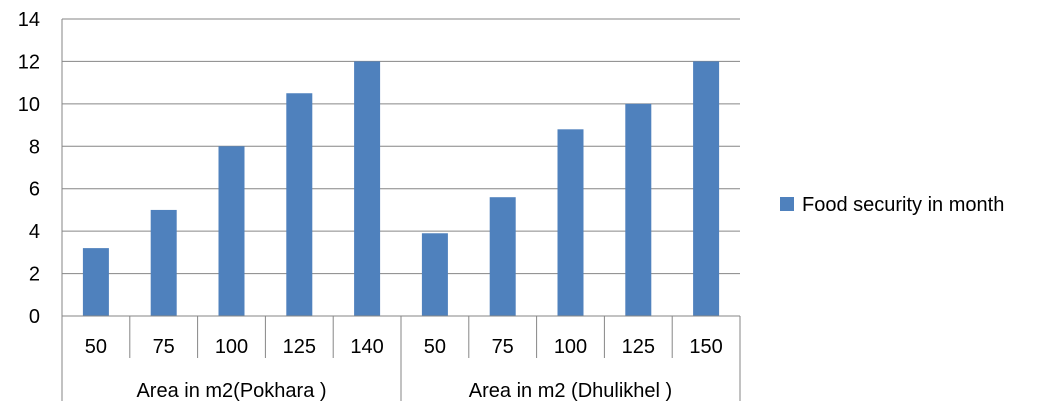 This screenshot has width=1063, height=401. Describe the element at coordinates (34, 317) in the screenshot. I see `y-tick-label: 0` at that location.